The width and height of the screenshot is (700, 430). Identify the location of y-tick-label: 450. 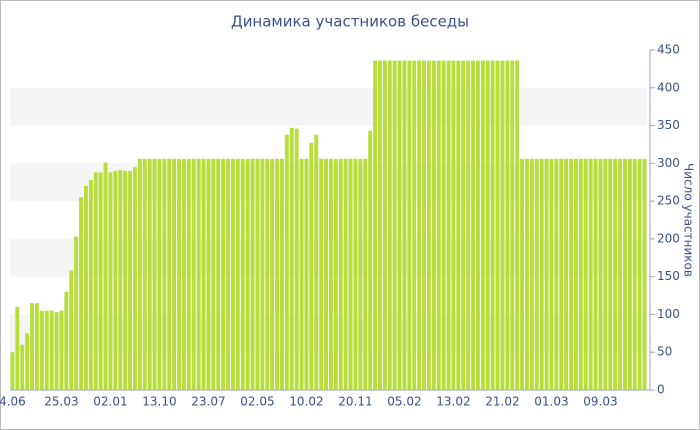
(668, 50).